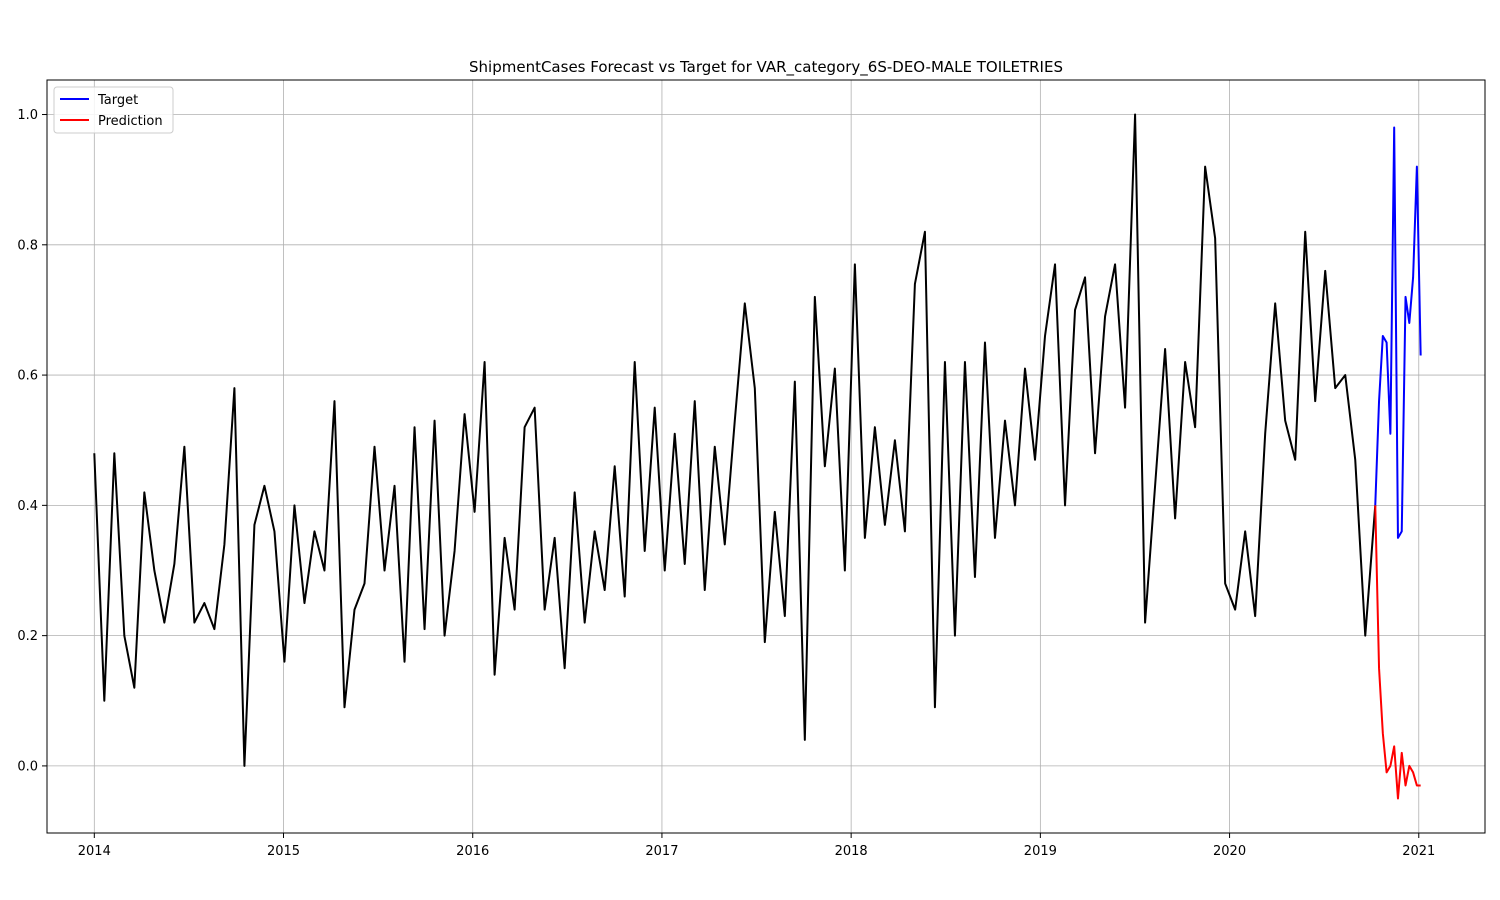 This screenshot has height=900, width=1500. I want to click on series-line-prediction, so click(1397, 652).